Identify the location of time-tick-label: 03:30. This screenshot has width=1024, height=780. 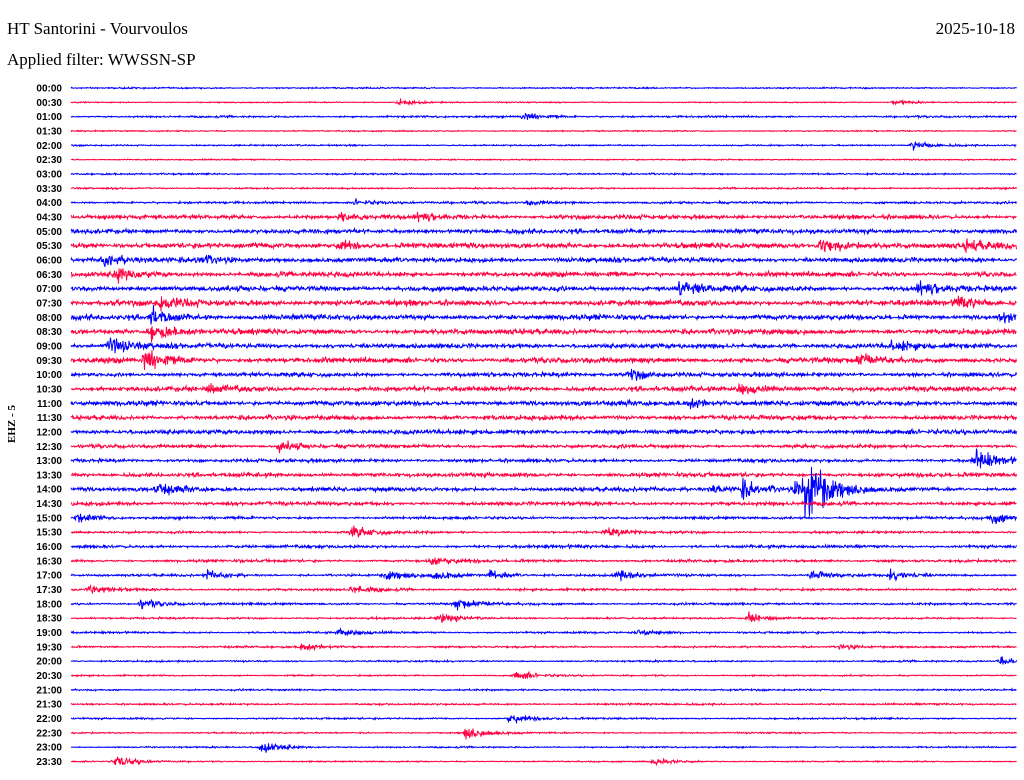
(49, 189).